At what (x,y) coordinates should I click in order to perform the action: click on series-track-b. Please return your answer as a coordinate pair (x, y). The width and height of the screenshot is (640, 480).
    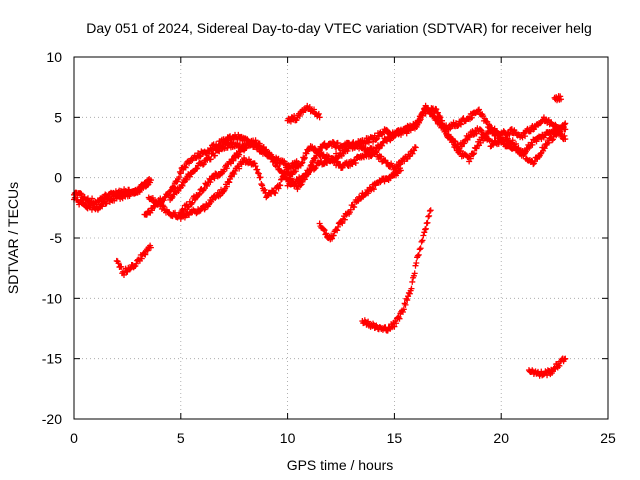
    Looking at the image, I should click on (112, 194).